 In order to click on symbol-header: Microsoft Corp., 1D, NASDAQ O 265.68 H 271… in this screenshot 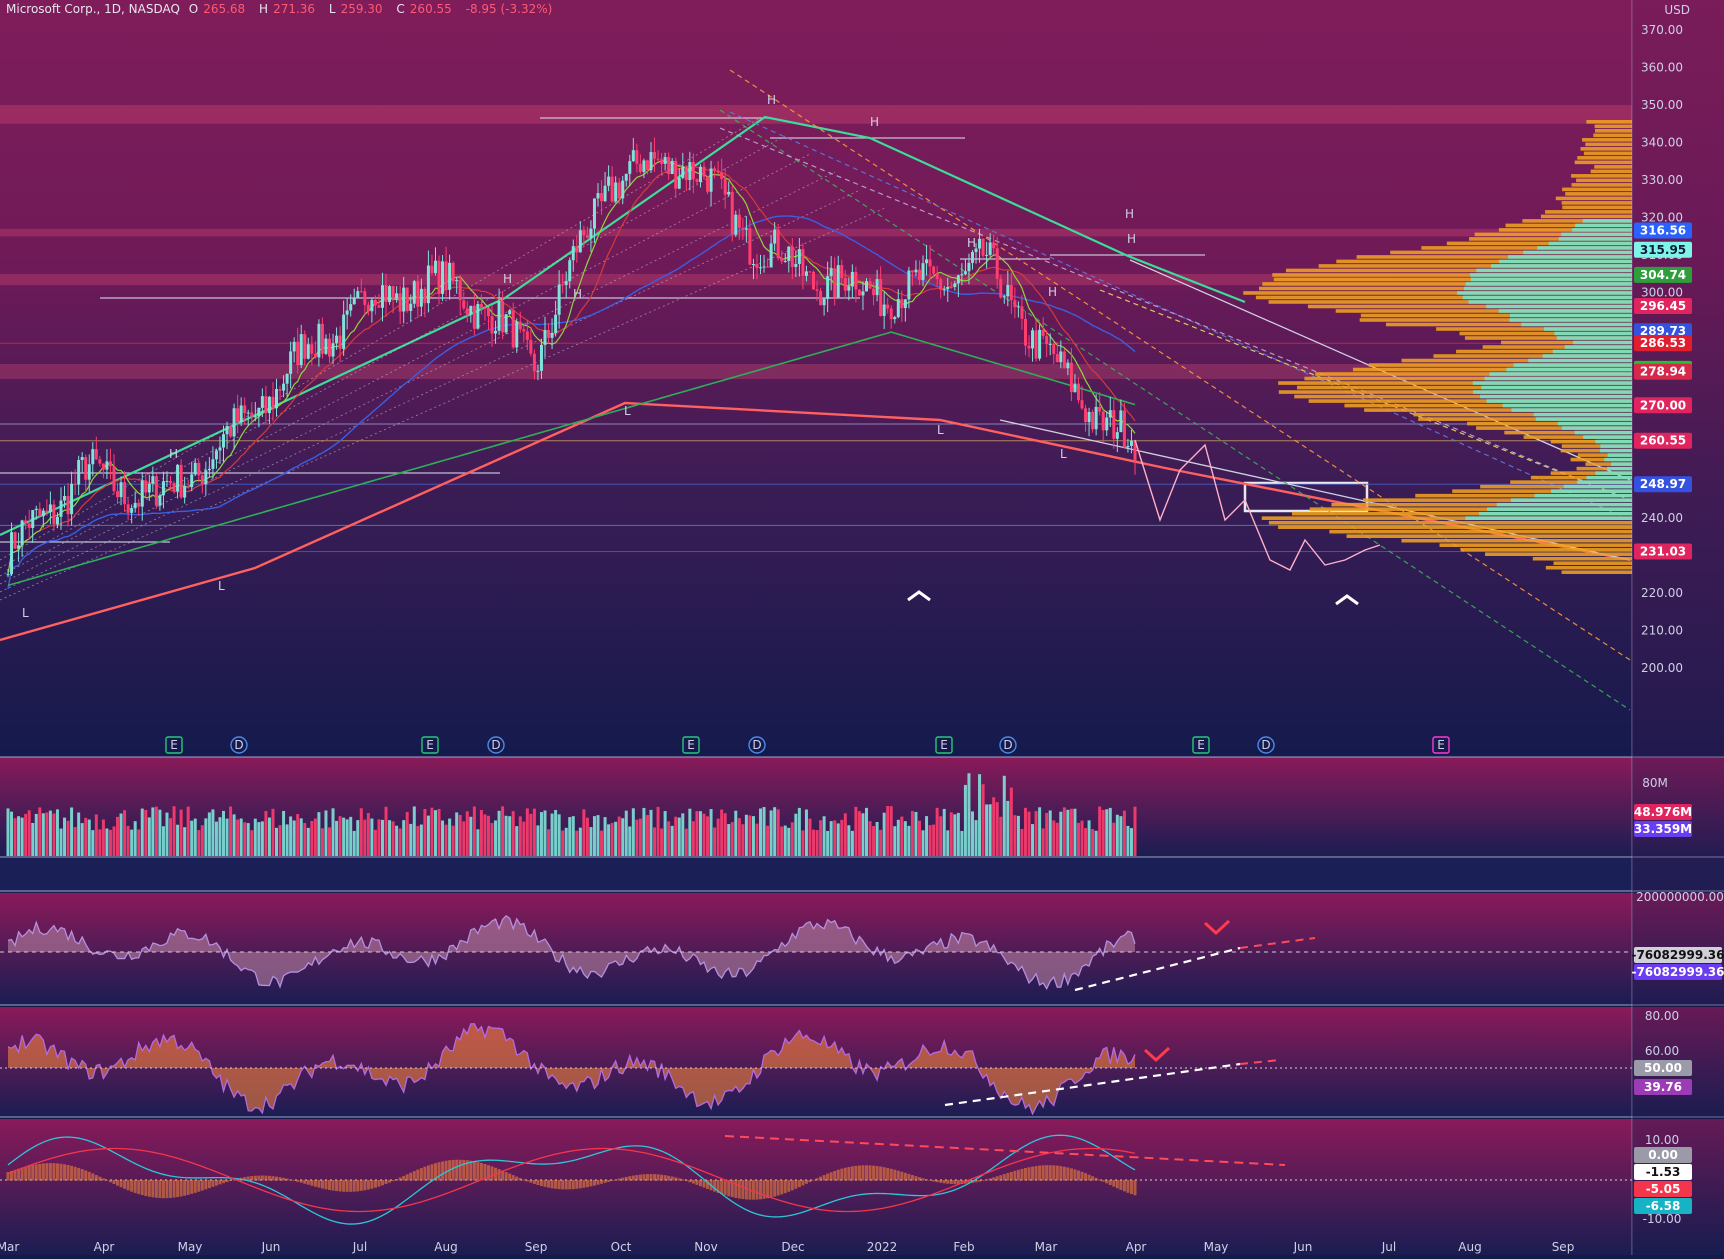, I will do `click(281, 9)`.